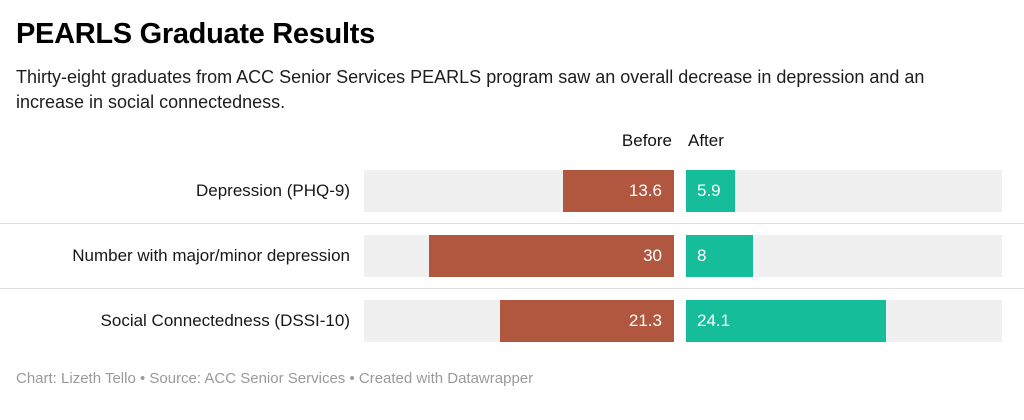 This screenshot has height=420, width=1024. I want to click on category-label: Social Connectedness (DSSI-10), so click(225, 320).